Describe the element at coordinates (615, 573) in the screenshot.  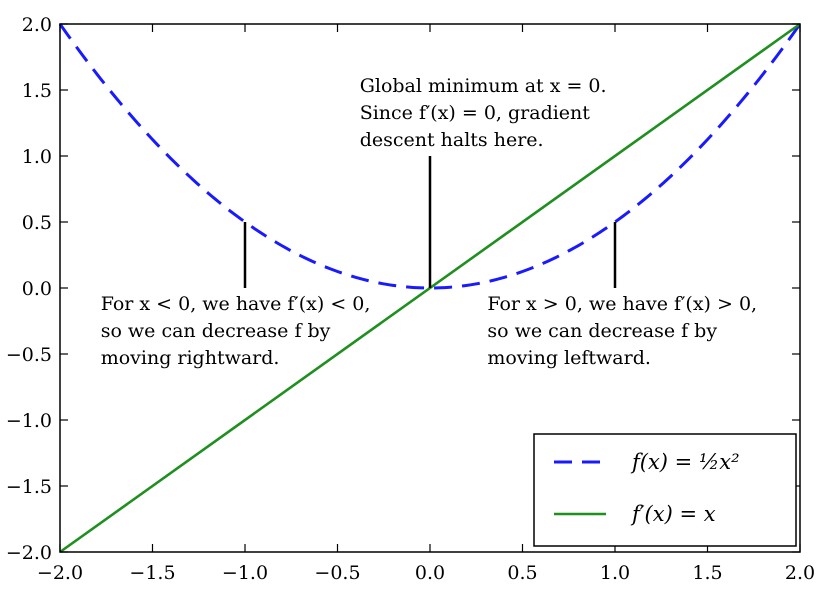
I see `x-tick-label-6: 1.0` at that location.